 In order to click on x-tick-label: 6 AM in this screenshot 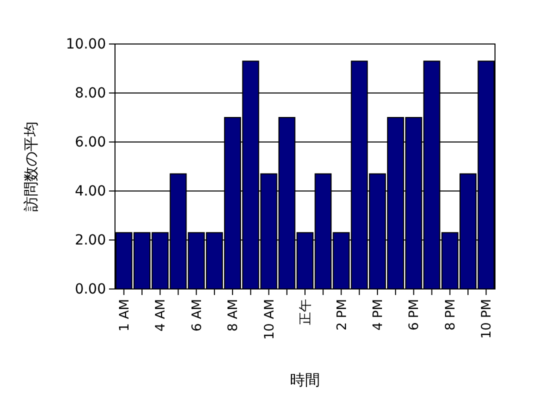, I will do `click(197, 315)`.